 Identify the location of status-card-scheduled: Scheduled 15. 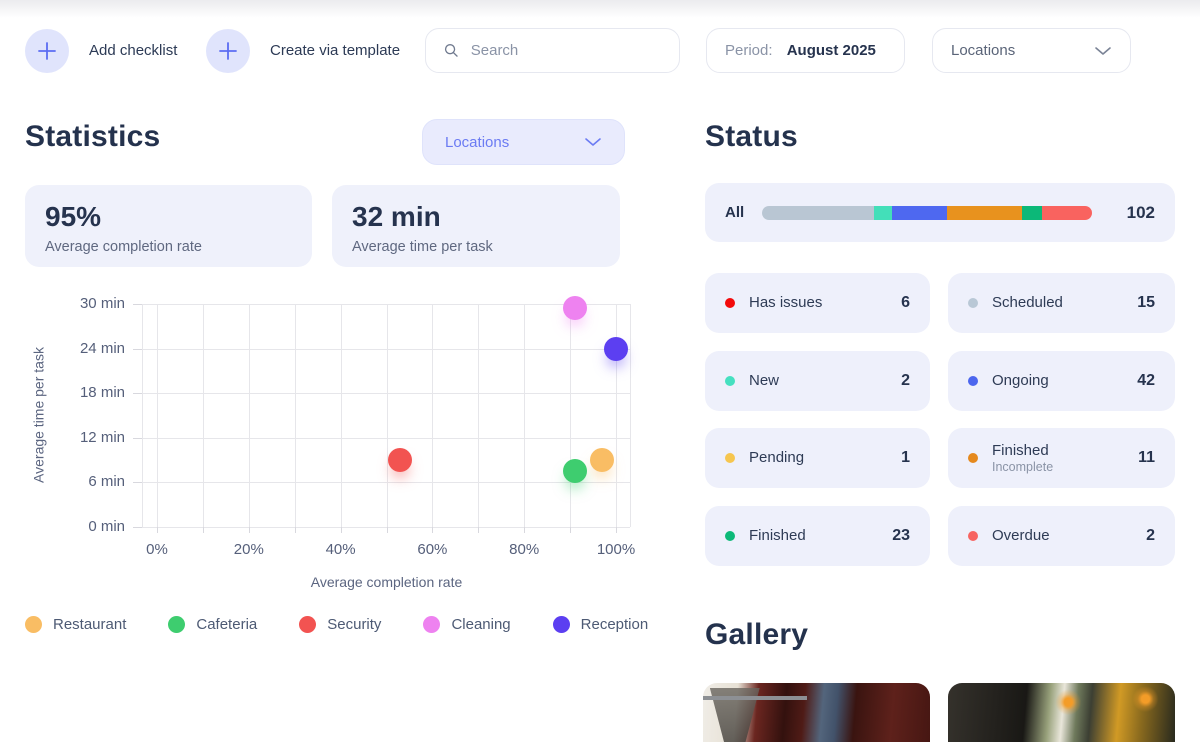
(1061, 303).